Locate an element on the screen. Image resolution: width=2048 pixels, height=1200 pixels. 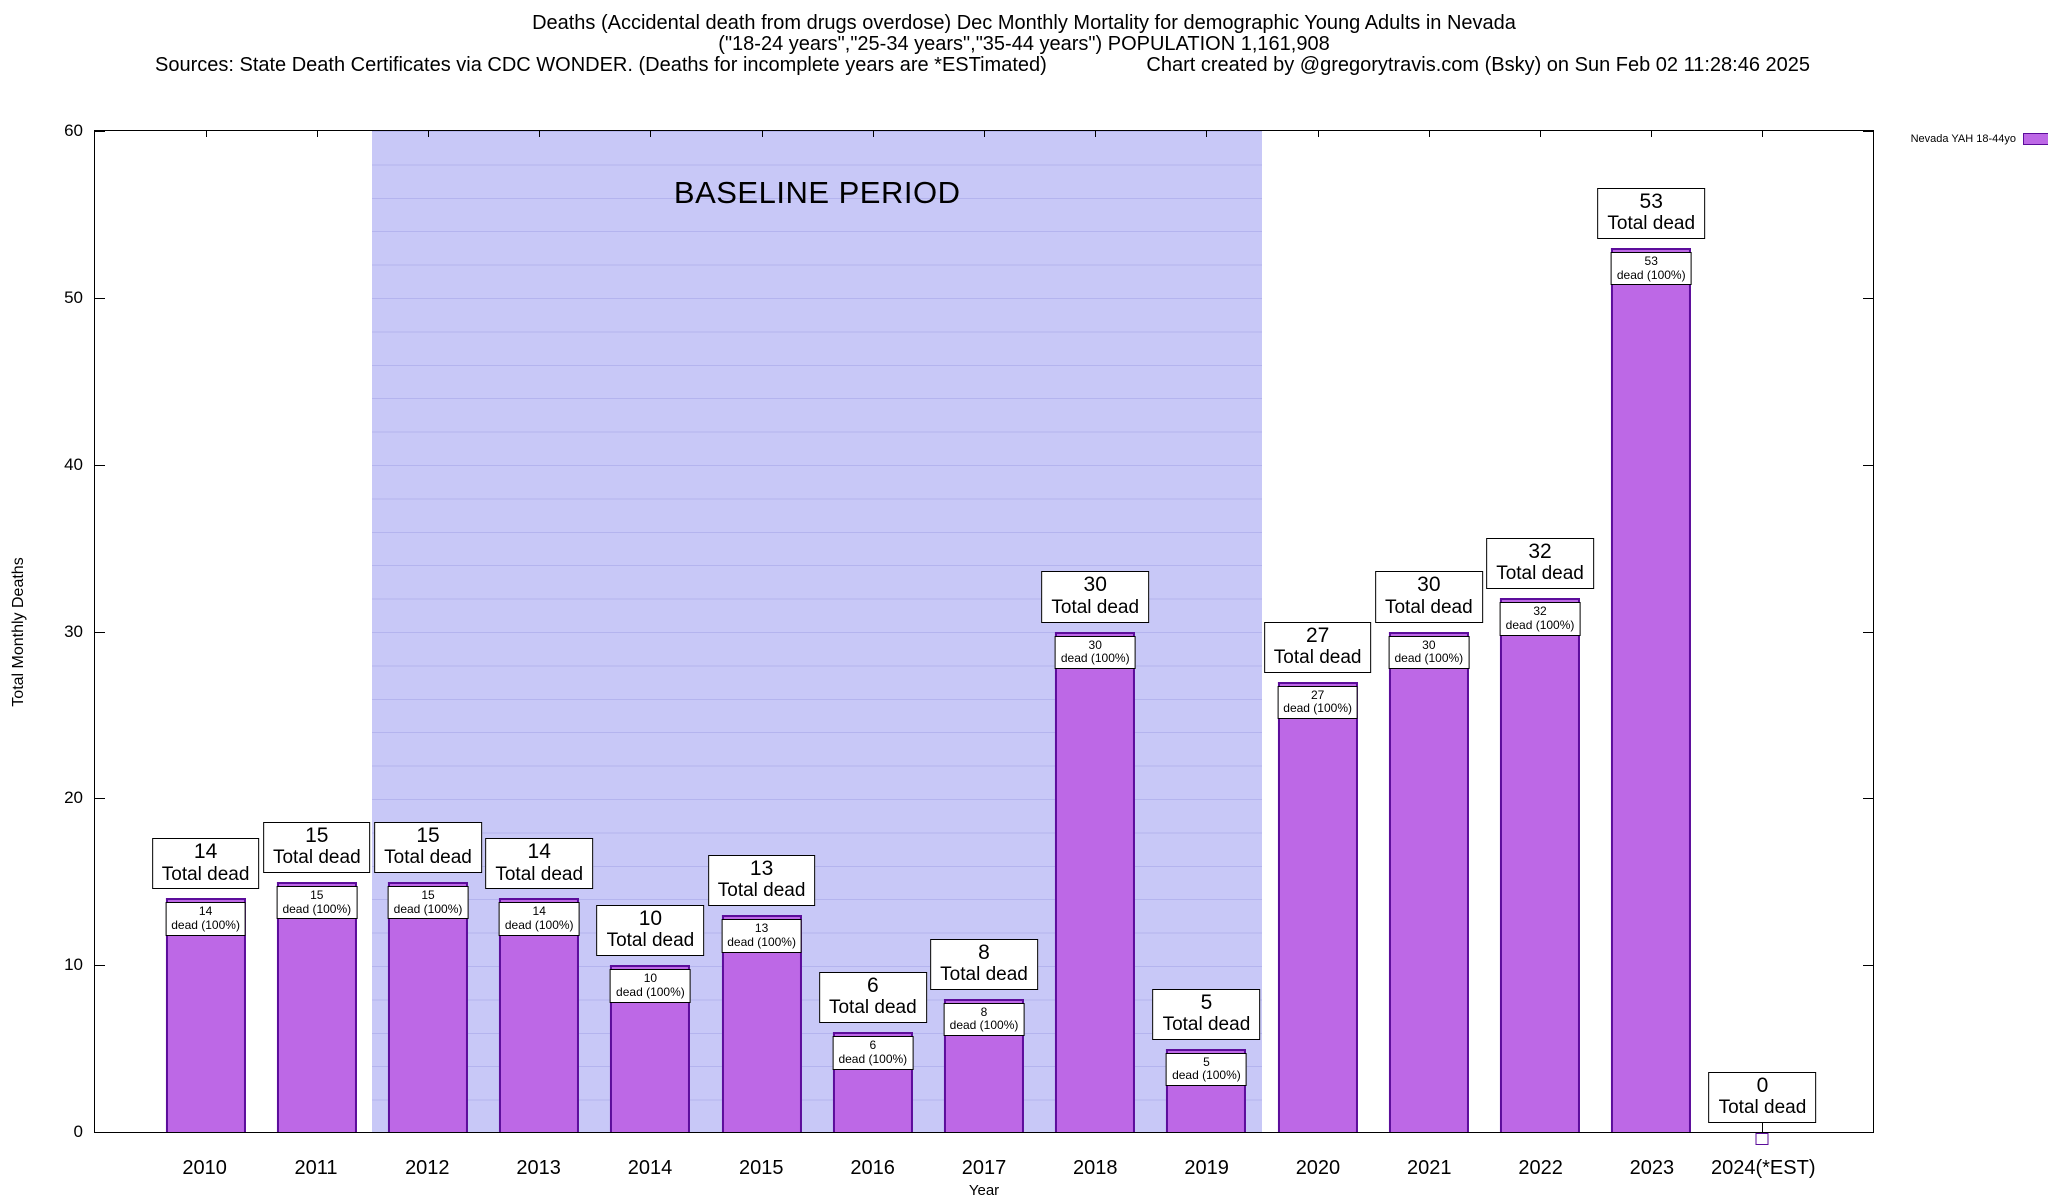
cap-value: 10 is located at coordinates (650, 978).